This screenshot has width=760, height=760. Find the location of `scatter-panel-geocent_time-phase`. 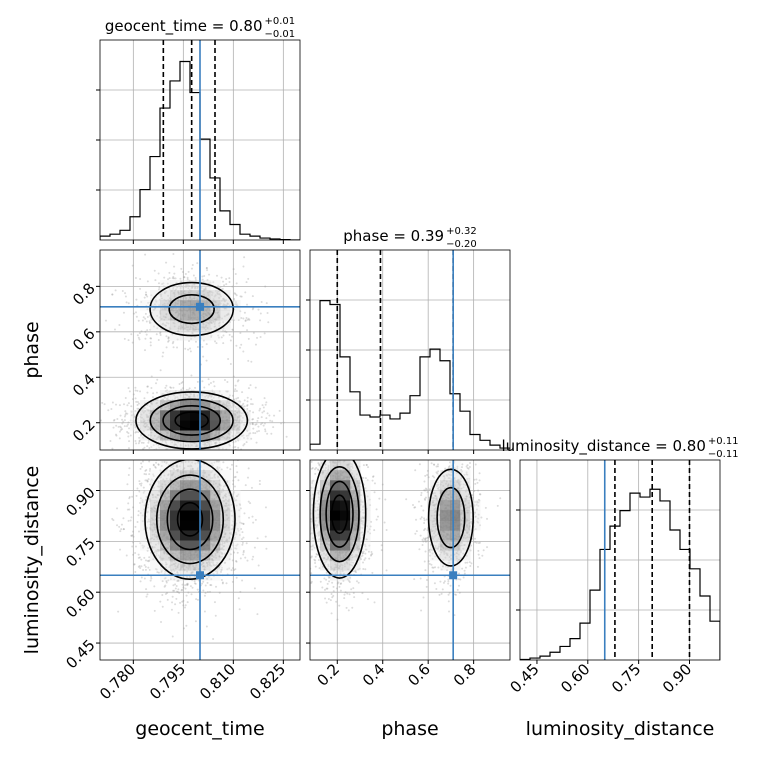

scatter-panel-geocent_time-phase is located at coordinates (200, 353).